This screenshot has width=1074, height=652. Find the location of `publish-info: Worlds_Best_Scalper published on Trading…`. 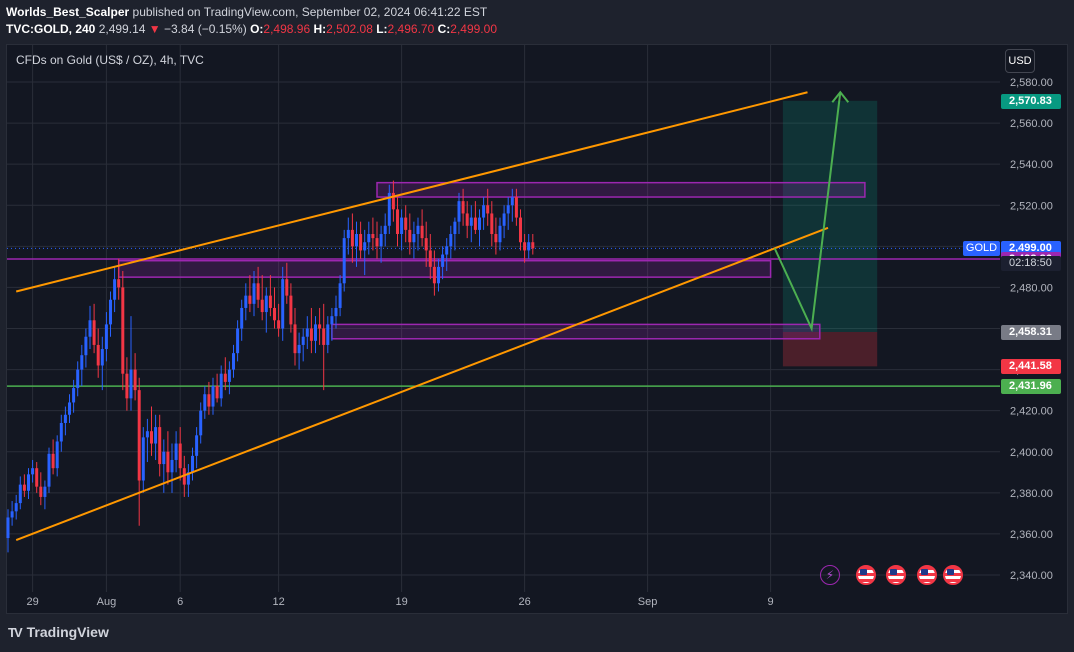

publish-info: Worlds_Best_Scalper published on Trading… is located at coordinates (246, 12).